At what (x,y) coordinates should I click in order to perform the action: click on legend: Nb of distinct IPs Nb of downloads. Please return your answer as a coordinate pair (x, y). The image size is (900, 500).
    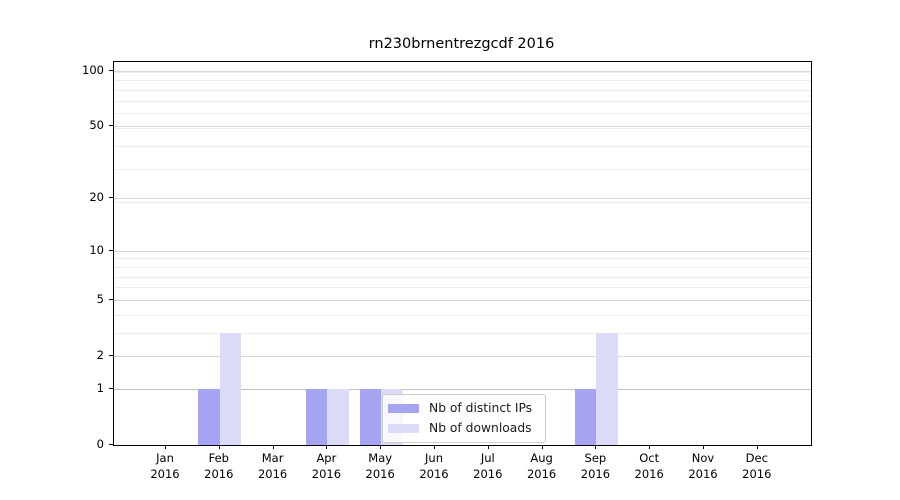
    Looking at the image, I should click on (464, 418).